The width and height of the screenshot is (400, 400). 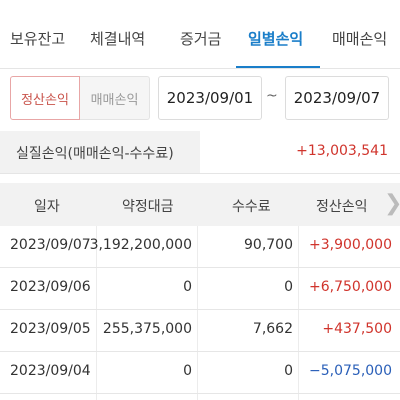 What do you see at coordinates (148, 207) in the screenshot?
I see `header-contract-amount: 약정대금` at bounding box center [148, 207].